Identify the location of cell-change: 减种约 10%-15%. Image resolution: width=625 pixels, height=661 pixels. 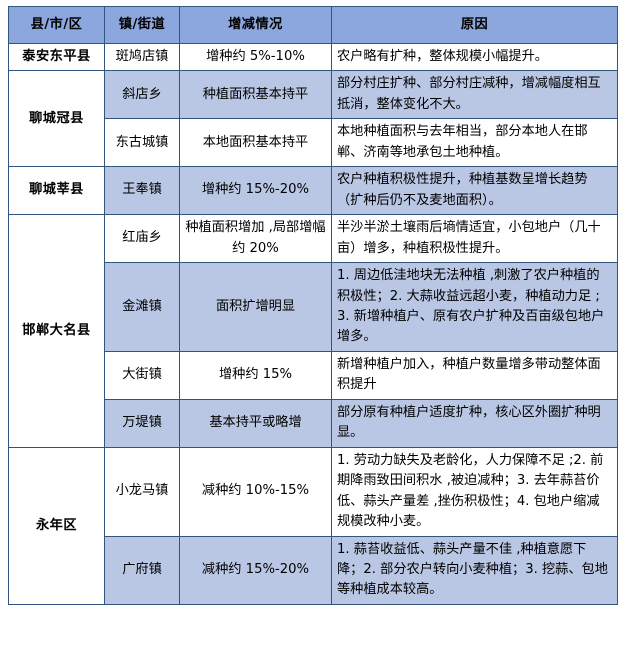
(255, 491).